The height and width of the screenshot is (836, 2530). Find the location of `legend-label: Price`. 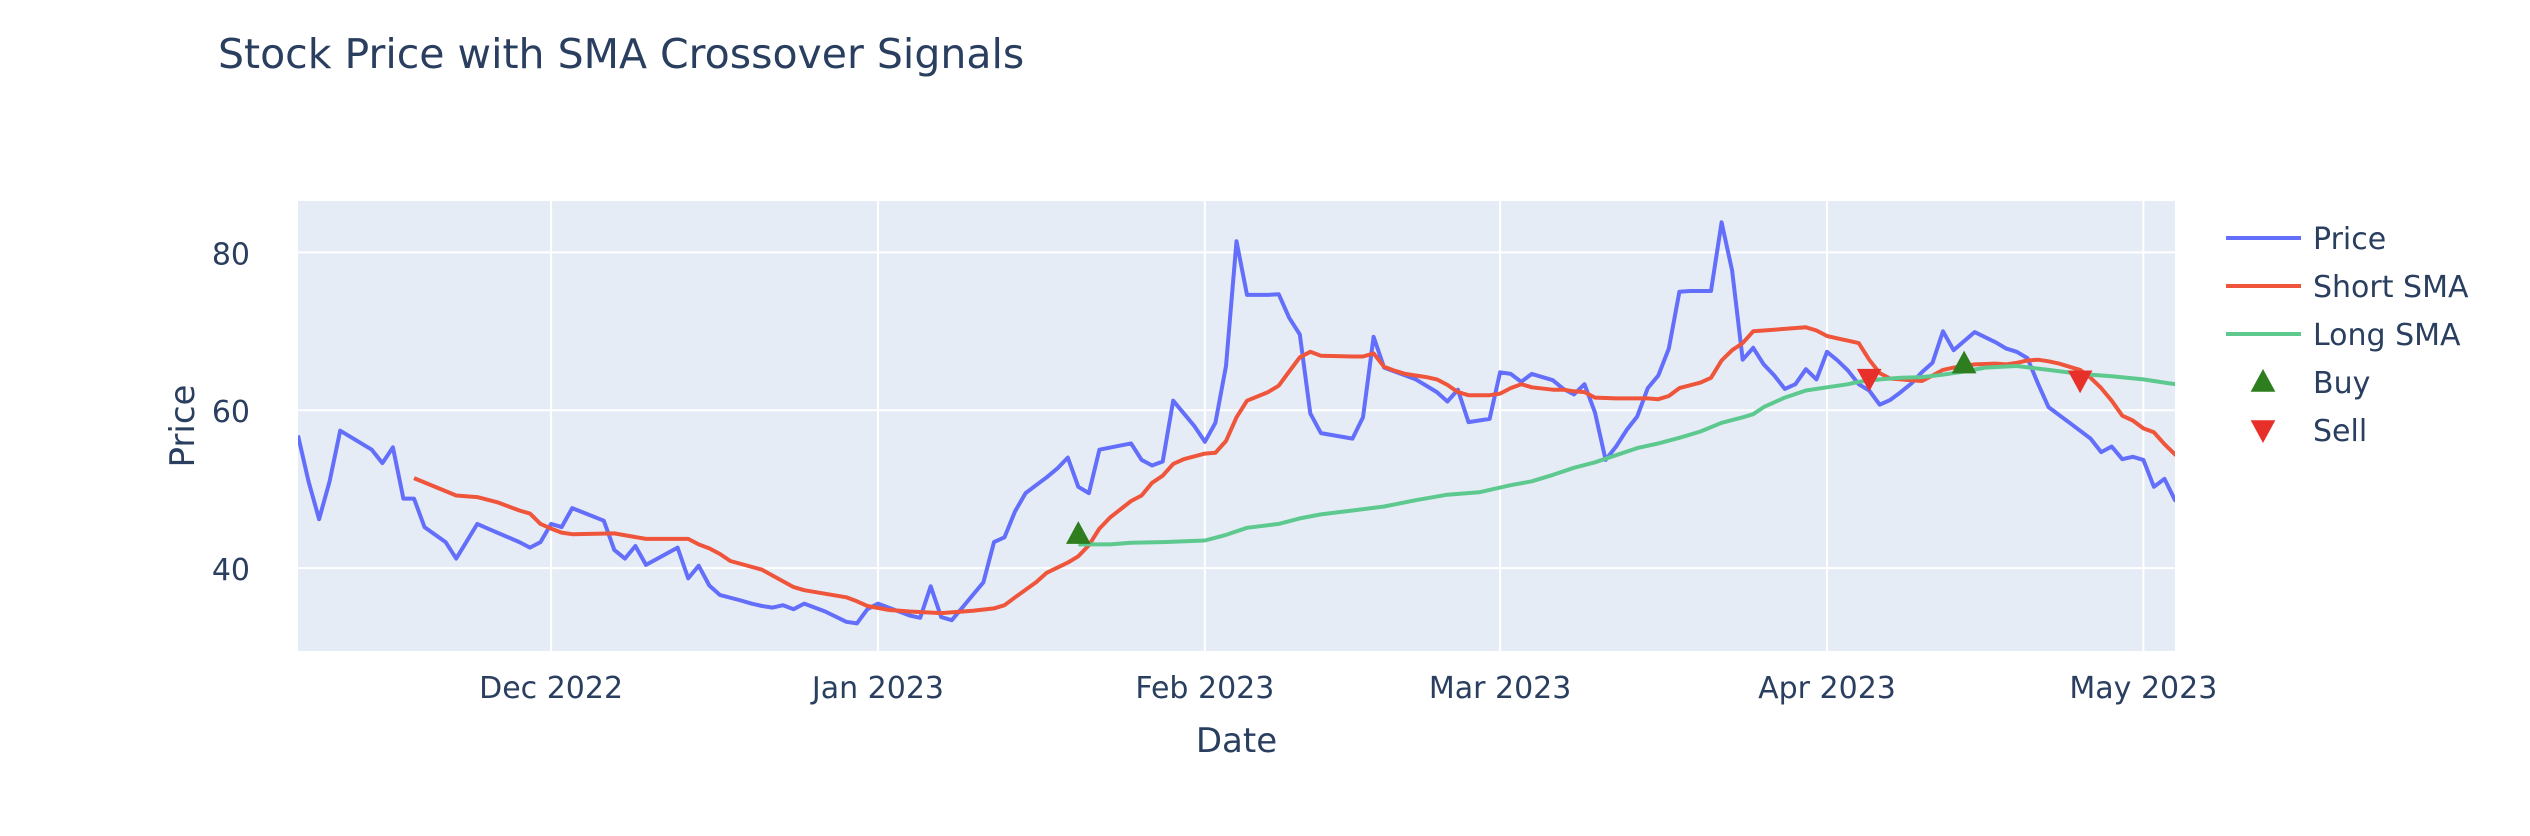

legend-label: Price is located at coordinates (2349, 239).